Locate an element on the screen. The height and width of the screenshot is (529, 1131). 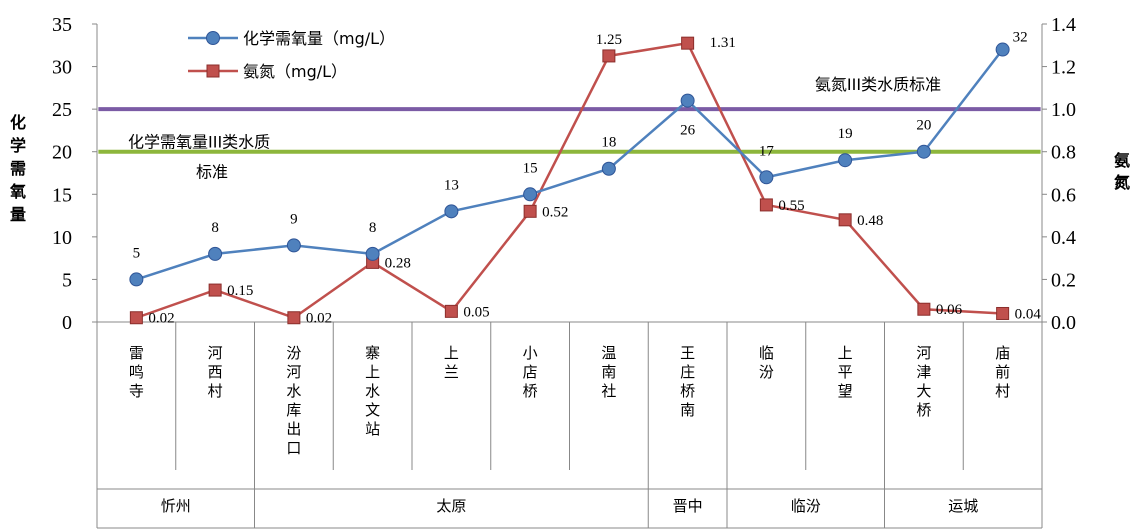
left-axis-title-char: 化 is located at coordinates (18, 122).